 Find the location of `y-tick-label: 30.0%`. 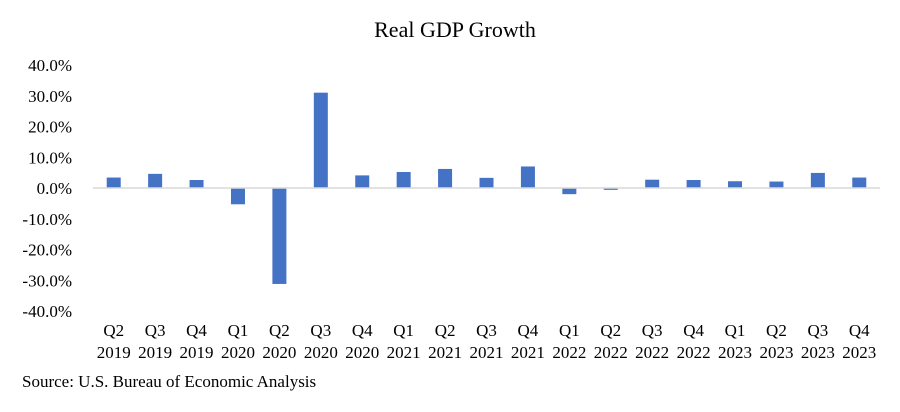

y-tick-label: 30.0% is located at coordinates (50, 96).